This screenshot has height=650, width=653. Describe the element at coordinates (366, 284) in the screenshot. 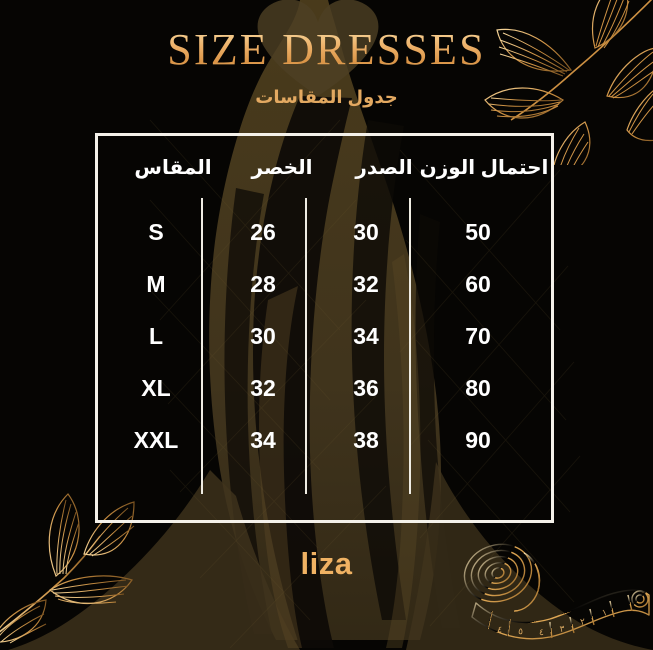

I see `cell-chest: 32` at that location.